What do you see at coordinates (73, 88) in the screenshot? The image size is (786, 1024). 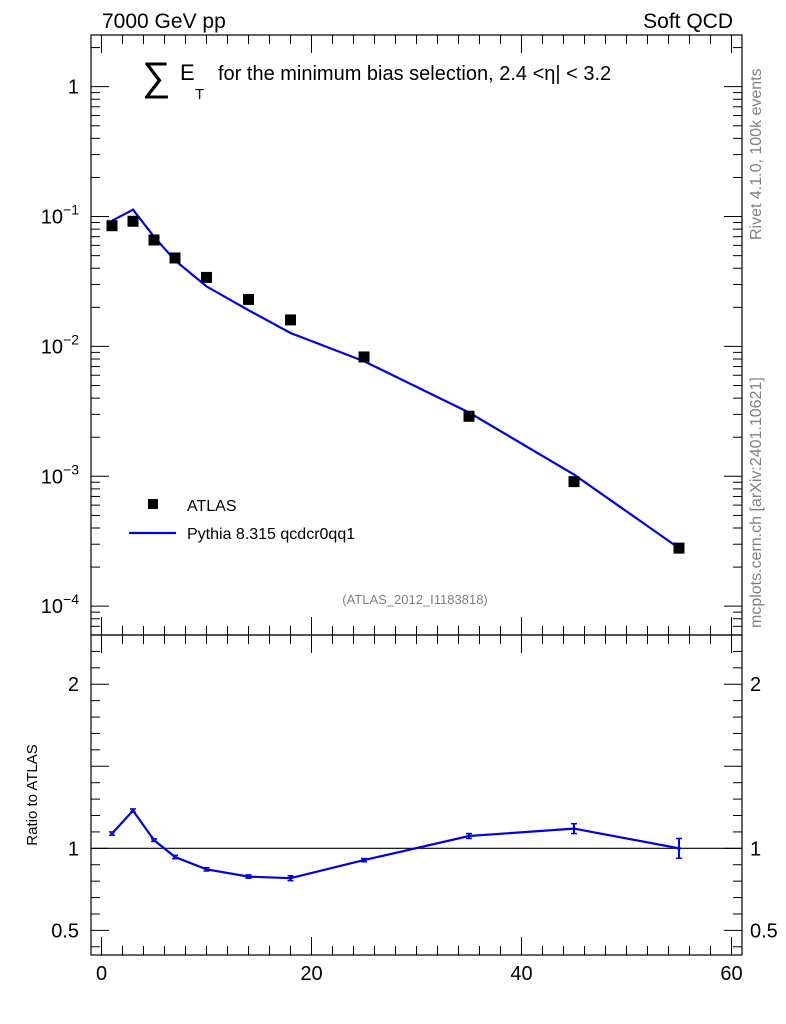 I see `main-ytick-label: 1` at bounding box center [73, 88].